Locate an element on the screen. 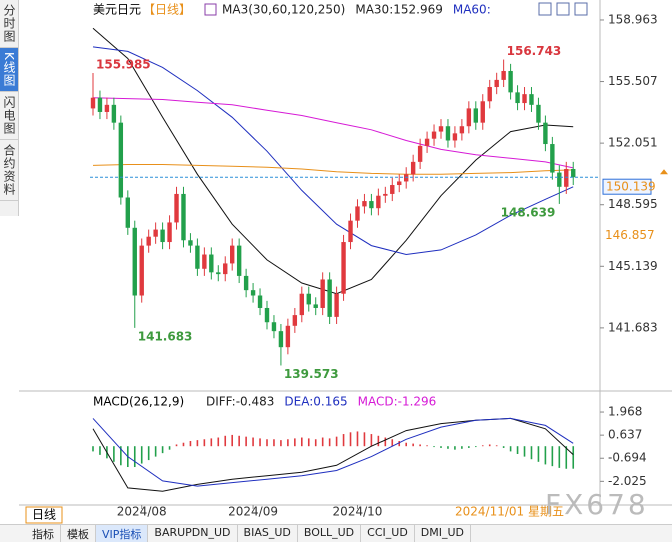 This screenshot has height=542, width=672. period-box is located at coordinates (44, 515).